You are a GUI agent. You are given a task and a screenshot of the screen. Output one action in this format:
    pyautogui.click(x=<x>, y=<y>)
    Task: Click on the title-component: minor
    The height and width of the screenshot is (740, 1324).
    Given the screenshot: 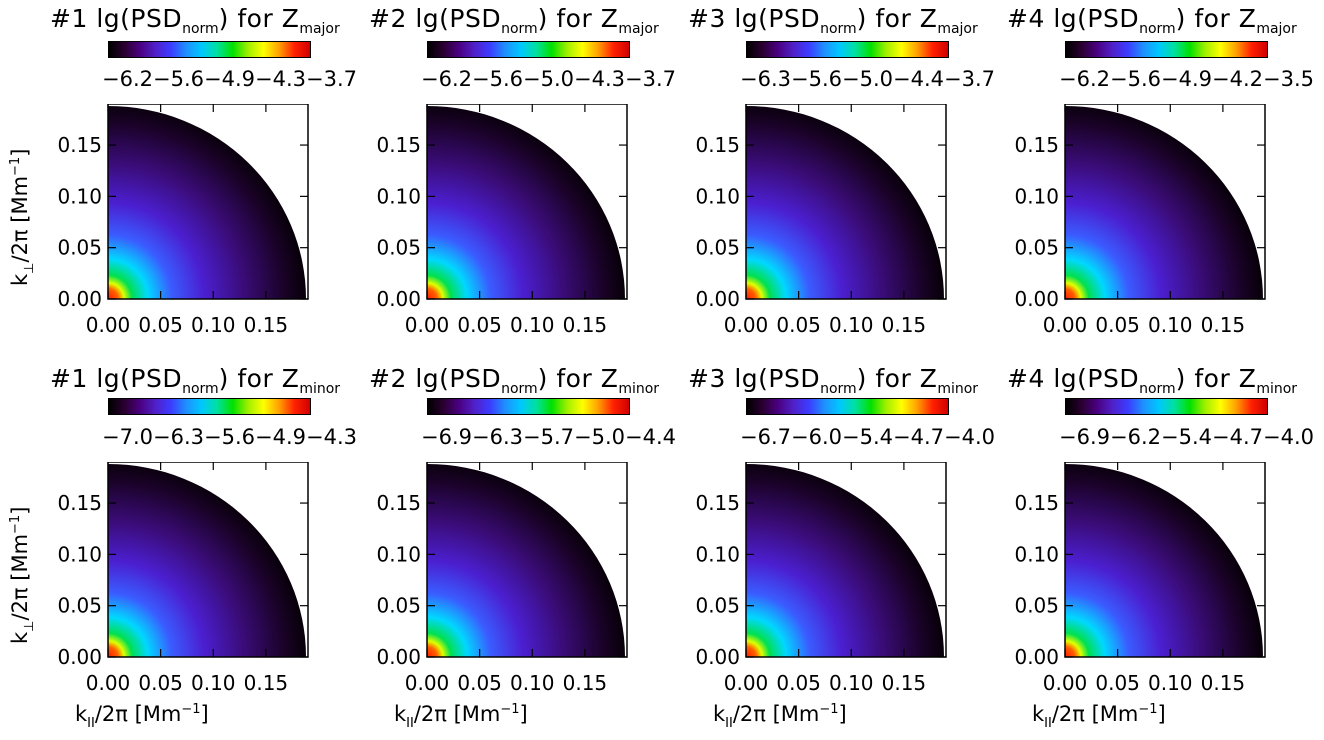 What is the action you would take?
    pyautogui.click(x=320, y=389)
    